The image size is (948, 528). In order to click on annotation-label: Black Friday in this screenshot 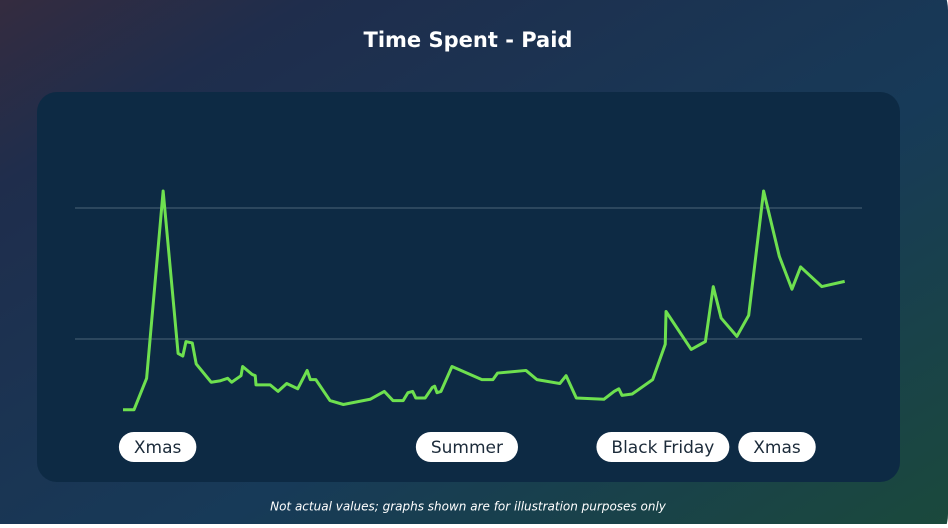, I will do `click(662, 448)`.